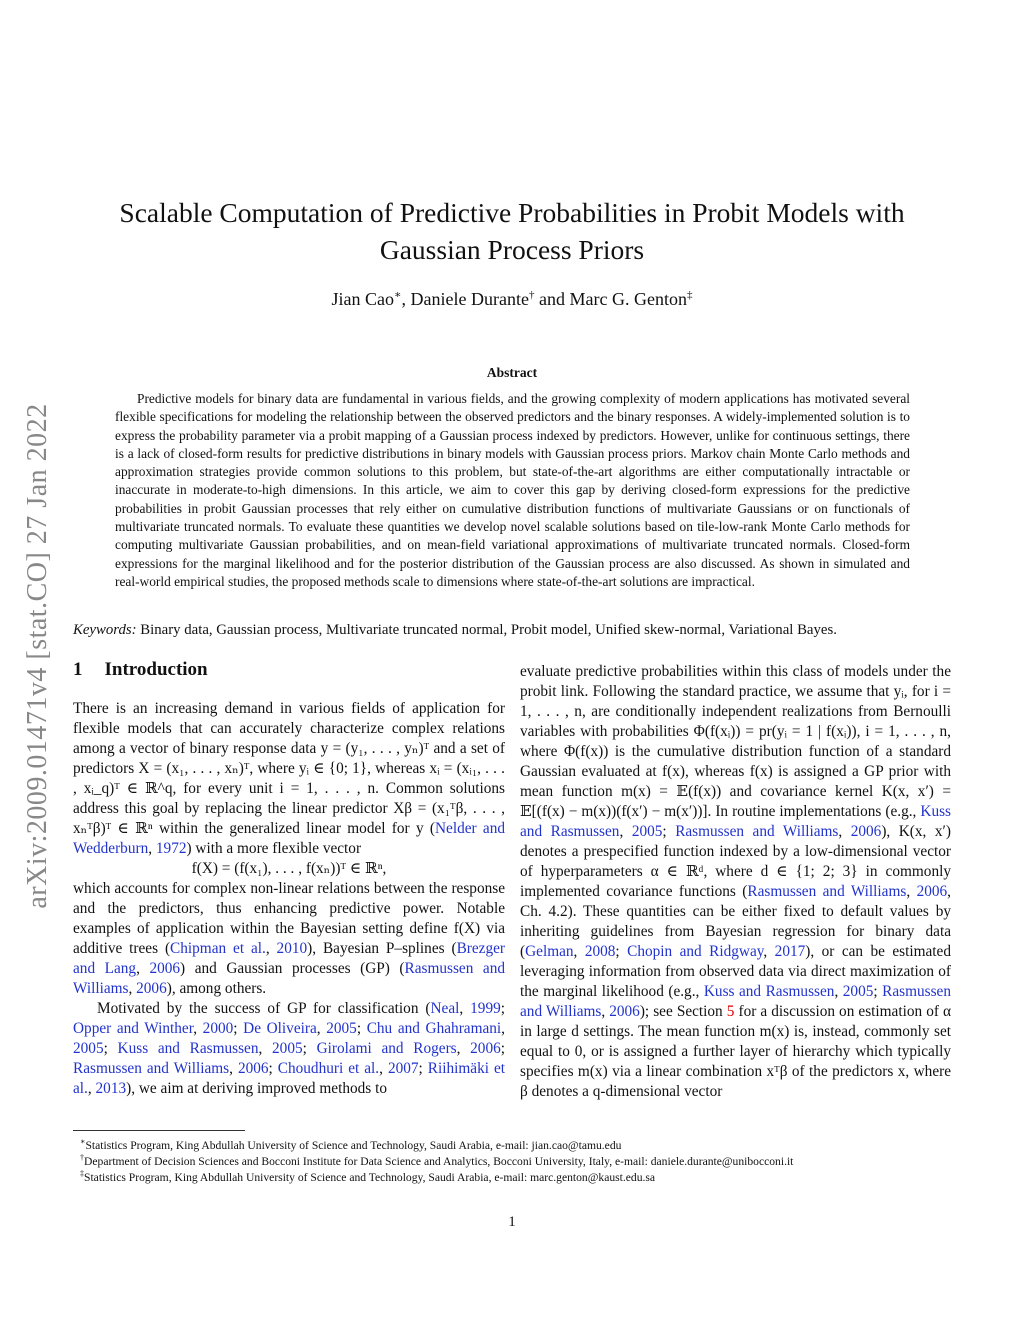  Describe the element at coordinates (218, 1028) in the screenshot. I see `citation-link: 2000` at that location.